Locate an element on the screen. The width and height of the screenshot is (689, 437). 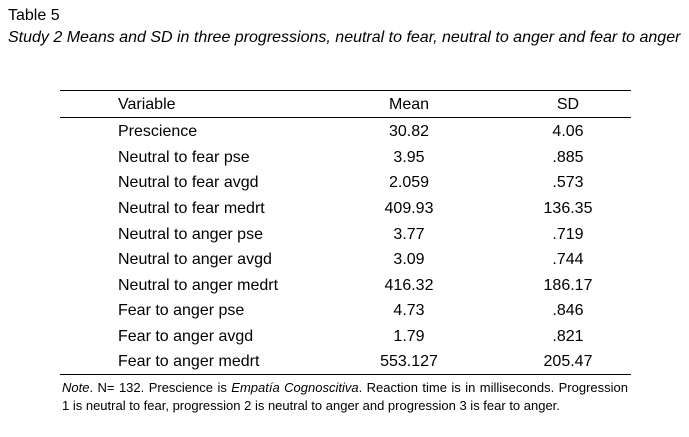
note-emphasis: Empatía Cognoscitiva is located at coordinates (295, 387).